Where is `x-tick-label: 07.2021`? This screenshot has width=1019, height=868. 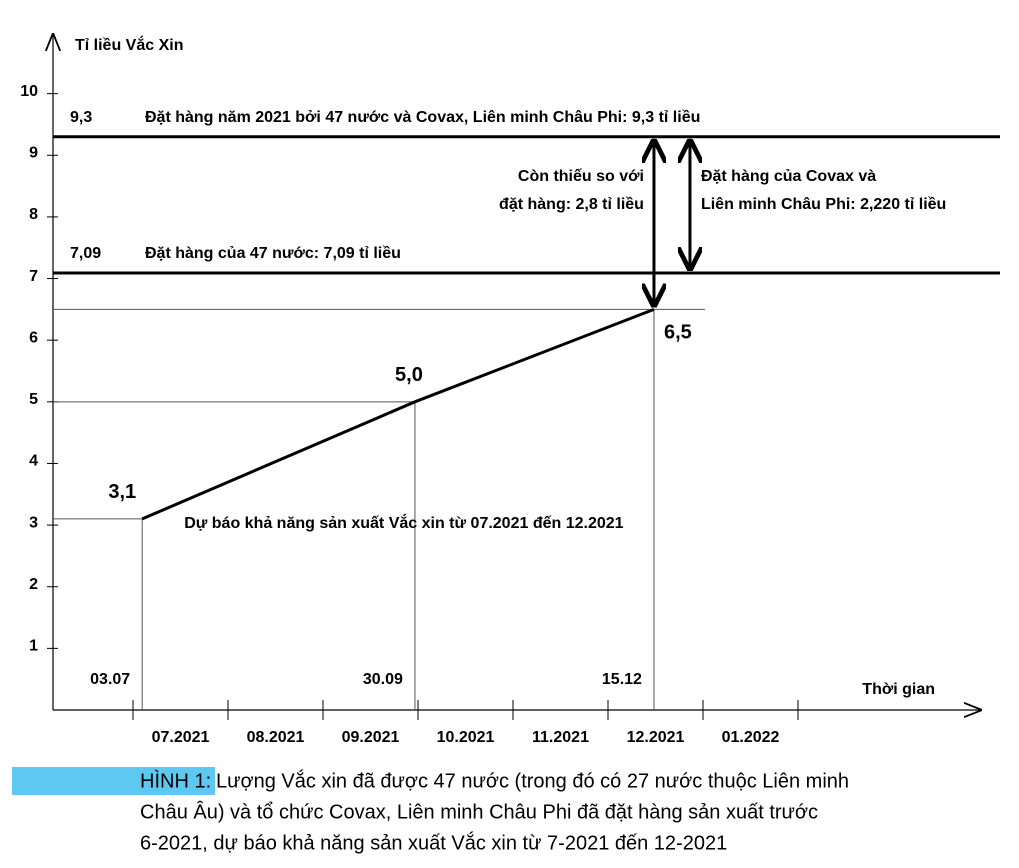
x-tick-label: 07.2021 is located at coordinates (181, 737).